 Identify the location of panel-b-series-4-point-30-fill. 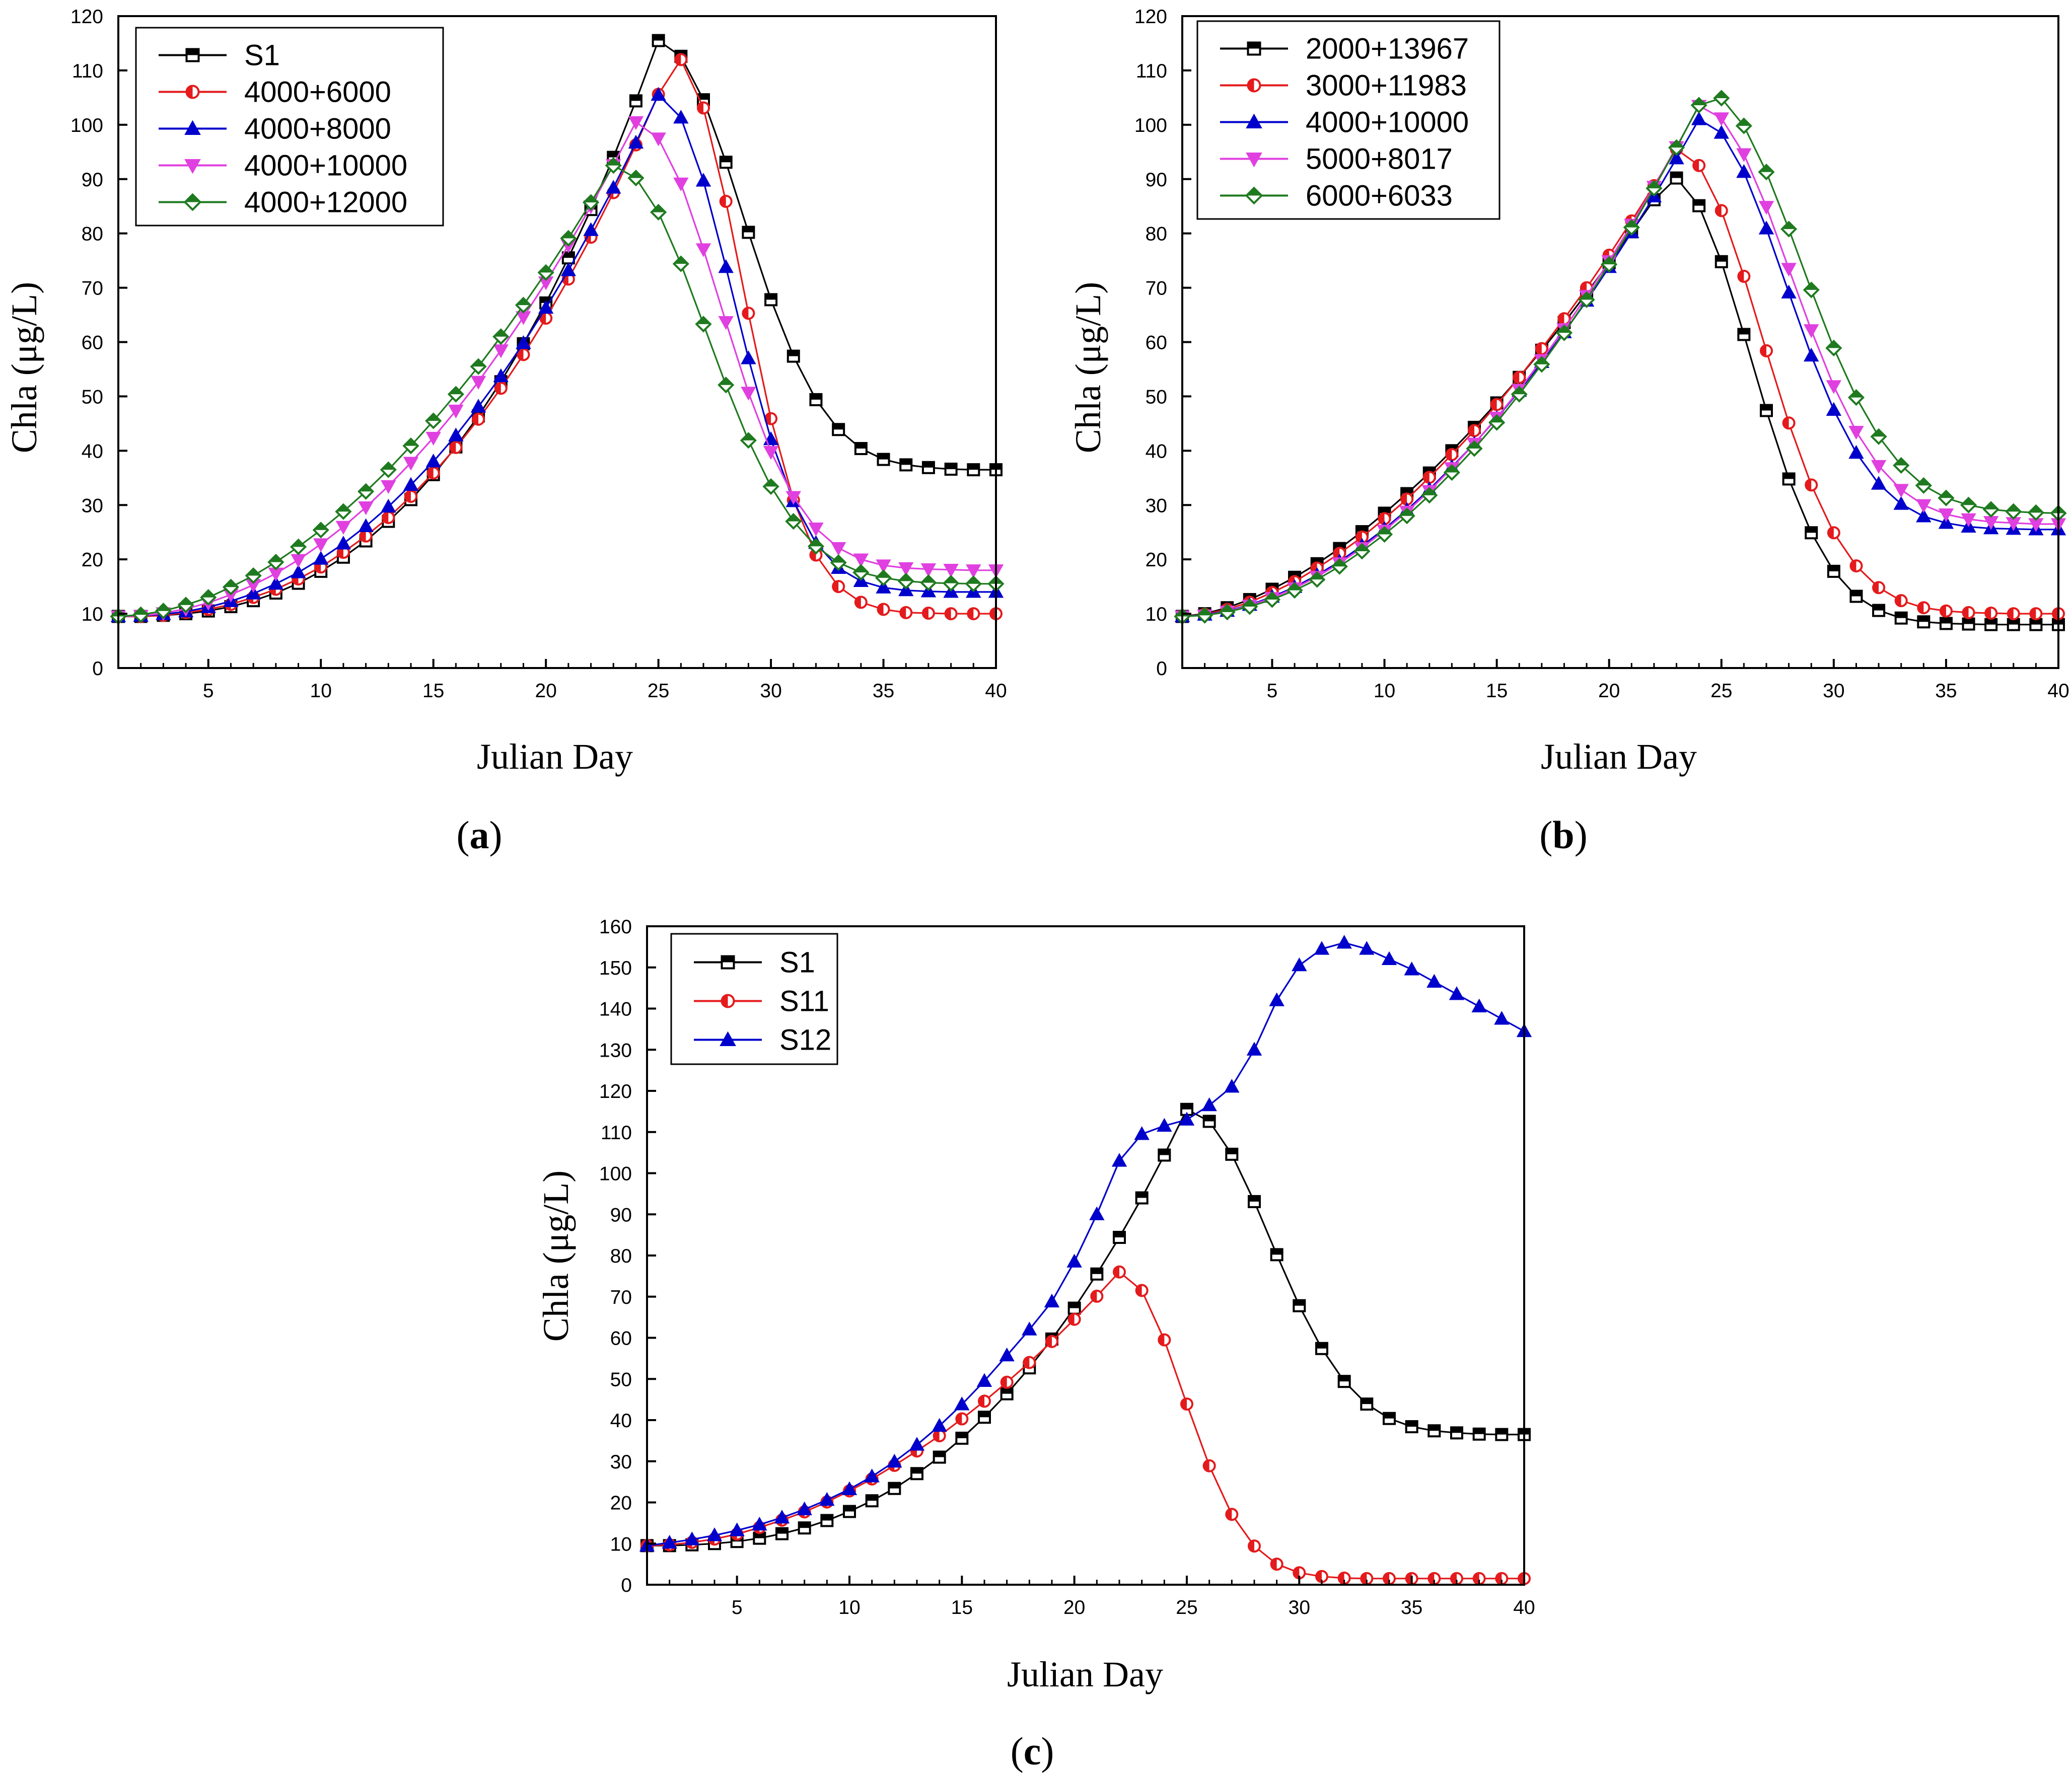
(1834, 344).